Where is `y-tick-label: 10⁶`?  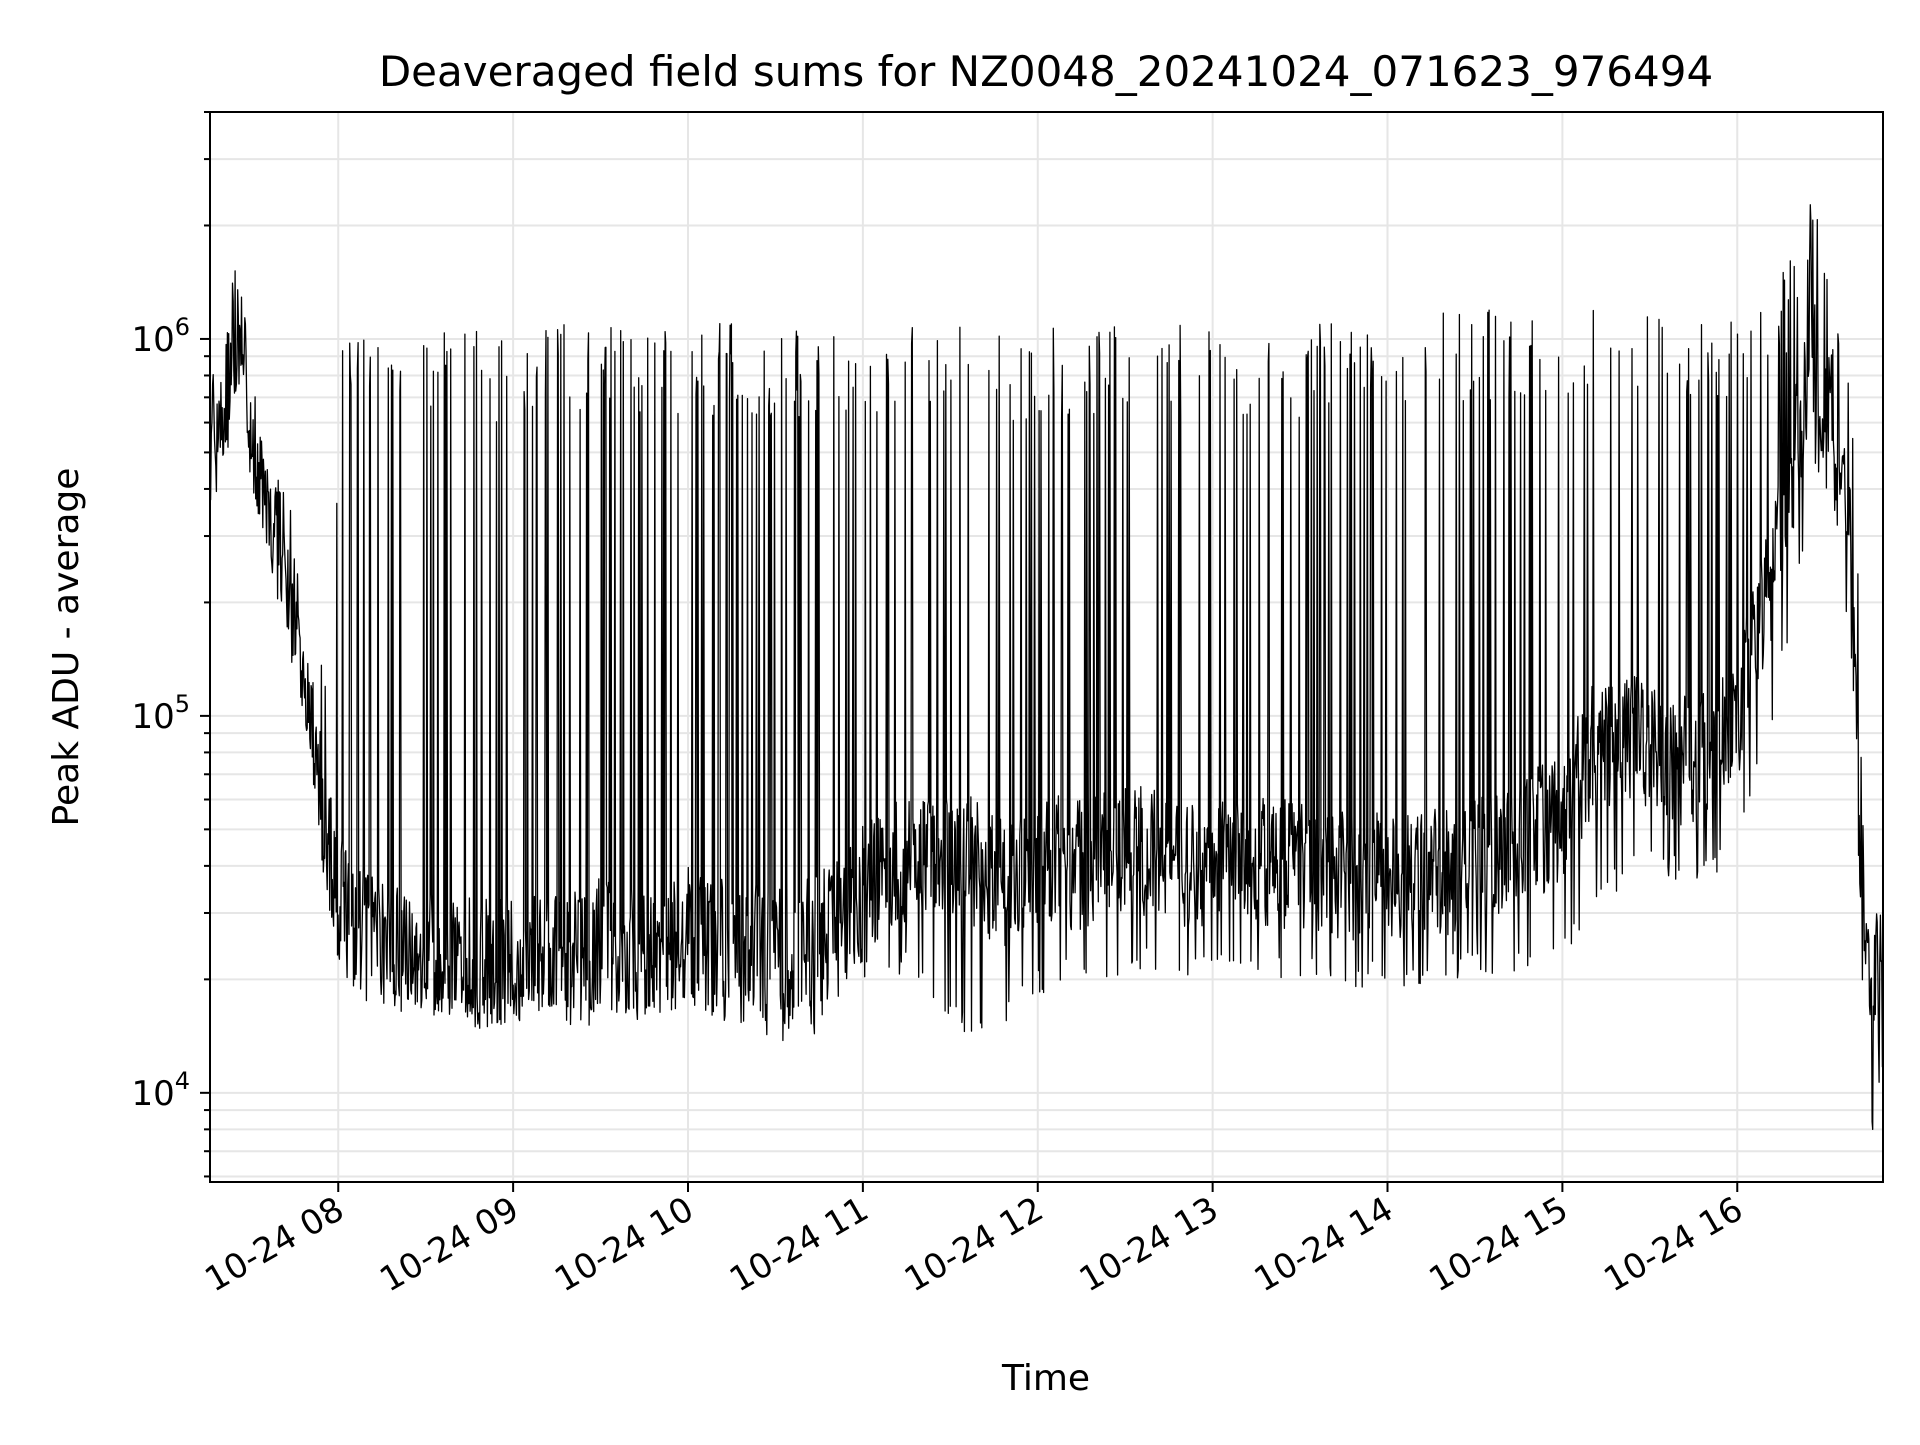
y-tick-label: 10⁶ is located at coordinates (160, 336).